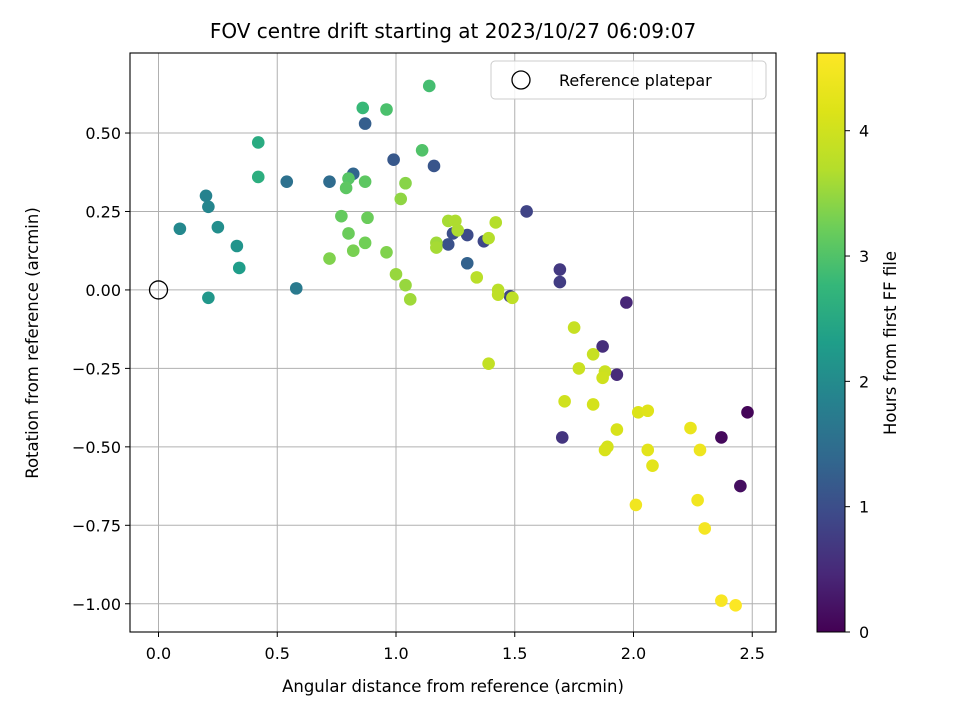 The image size is (960, 720). Describe the element at coordinates (158, 653) in the screenshot. I see `x-tick-label: 0.0` at that location.